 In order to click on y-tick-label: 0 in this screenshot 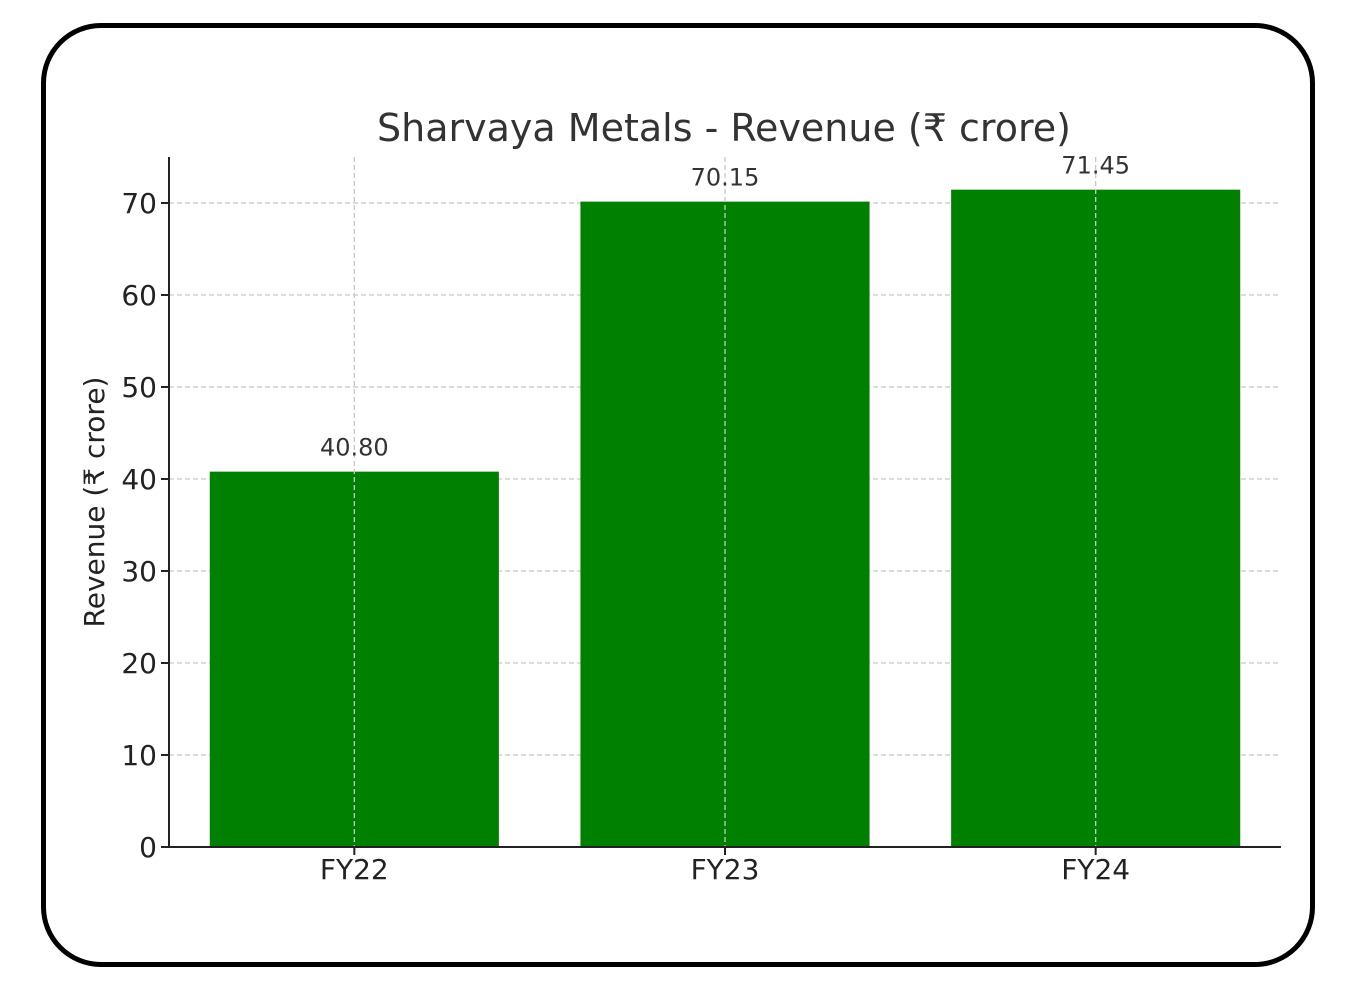, I will do `click(148, 847)`.